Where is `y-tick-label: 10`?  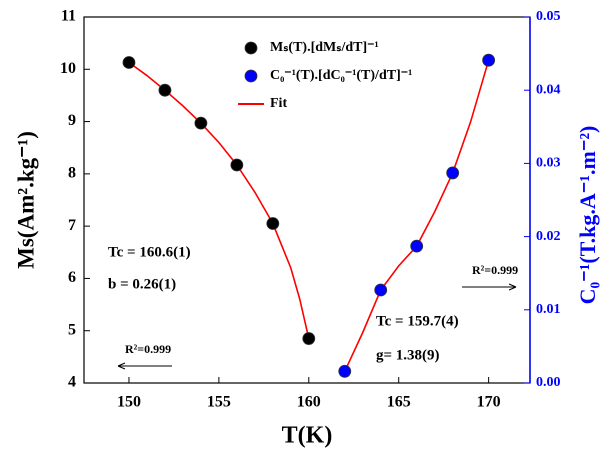
y-tick-label: 10 is located at coordinates (68, 68).